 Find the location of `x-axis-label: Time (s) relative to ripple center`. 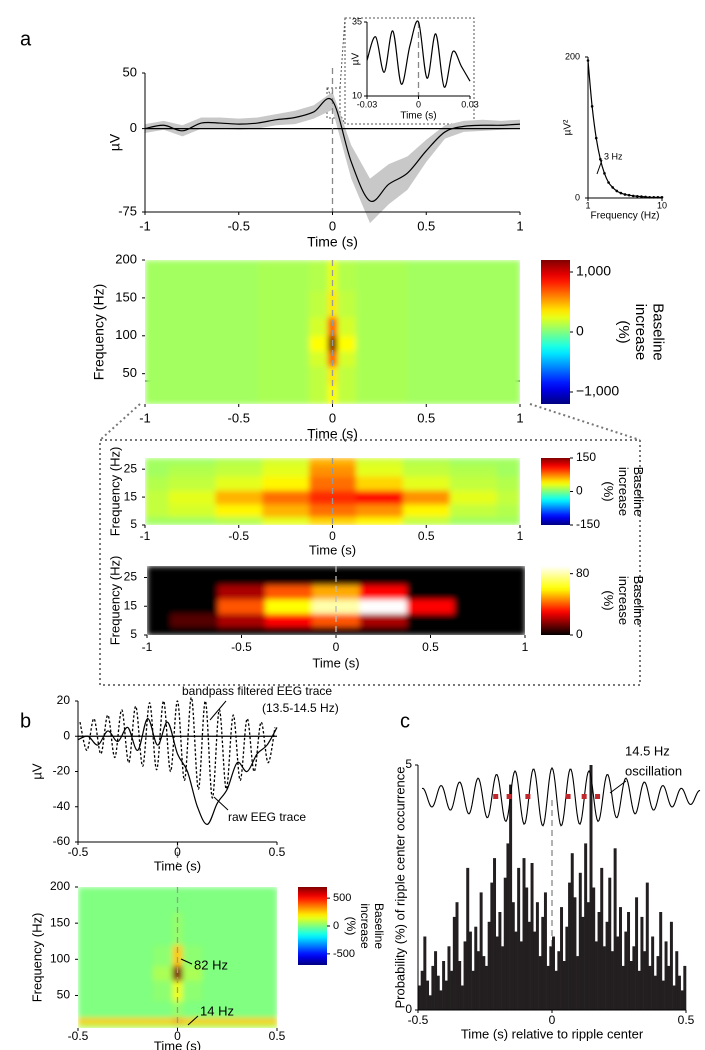

x-axis-label: Time (s) relative to ripple center is located at coordinates (552, 1033).